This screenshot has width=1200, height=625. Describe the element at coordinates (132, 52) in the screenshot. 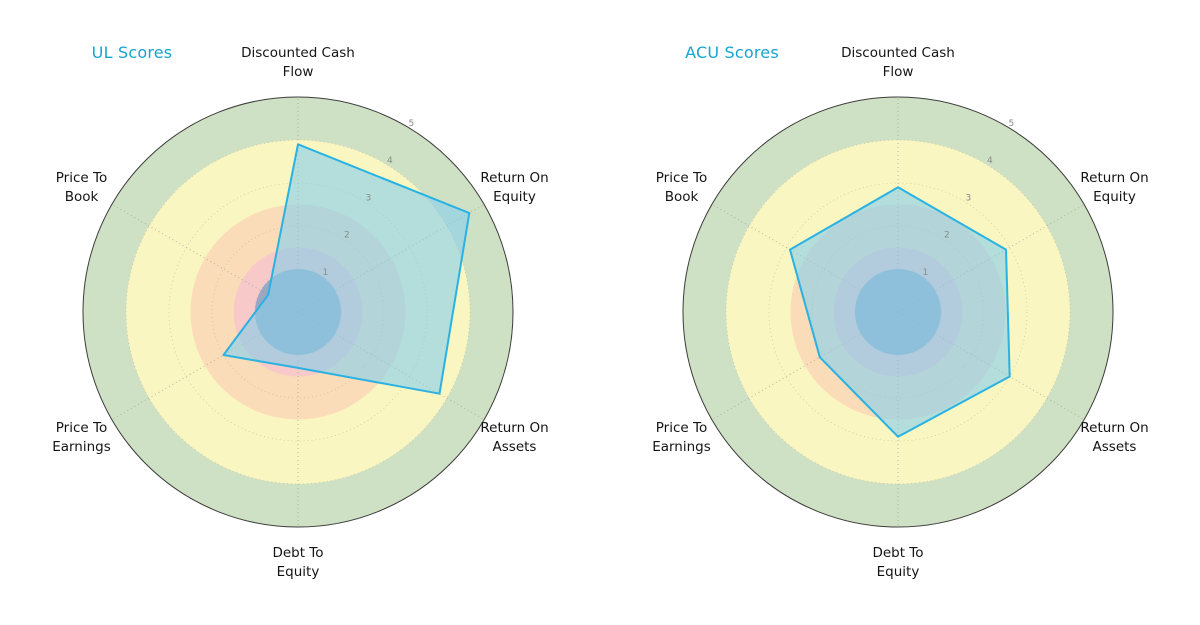

I see `chart-title-ul: UL Scores` at that location.